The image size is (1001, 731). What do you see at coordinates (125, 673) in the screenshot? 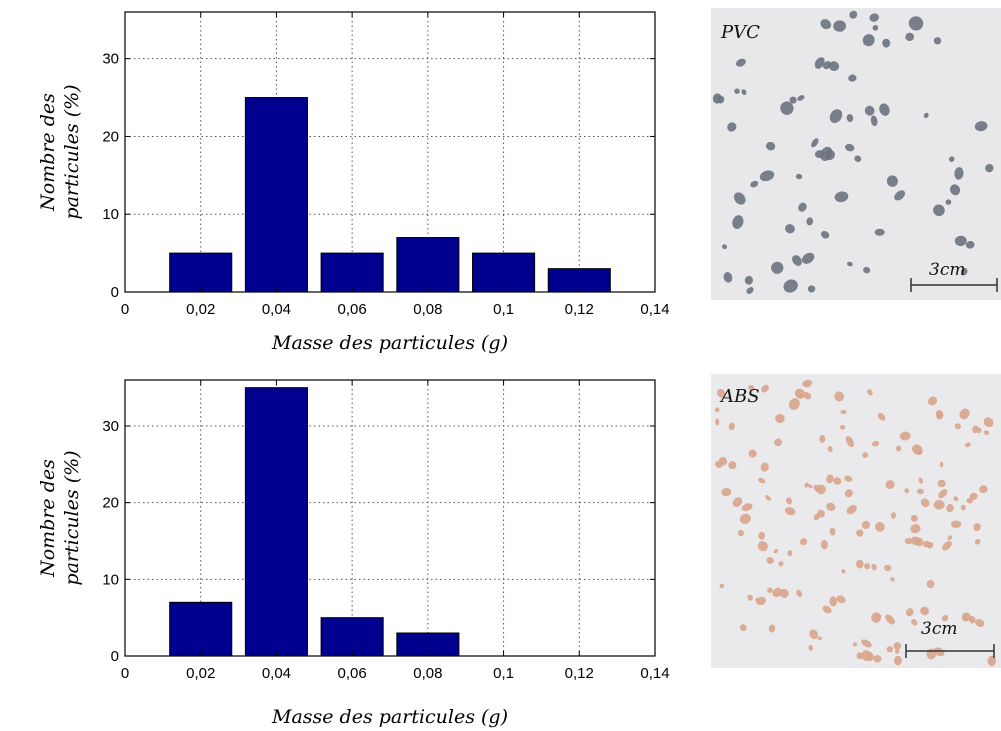
I see `chart-abs-xtick-label: 0` at bounding box center [125, 673].